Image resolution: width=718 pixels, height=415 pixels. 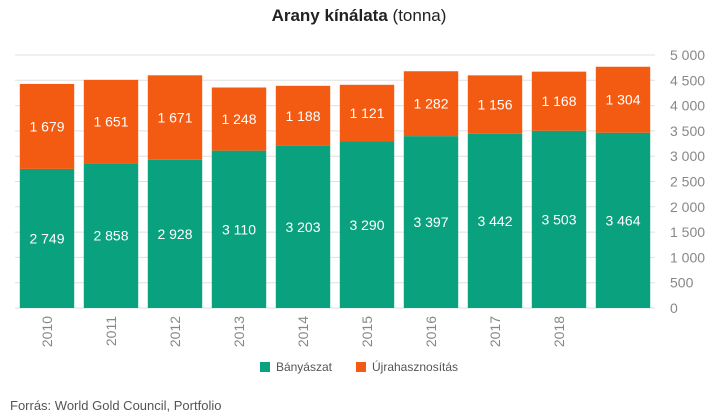 I want to click on legend-label-recycling: Újrahasznosítás, so click(x=415, y=367).